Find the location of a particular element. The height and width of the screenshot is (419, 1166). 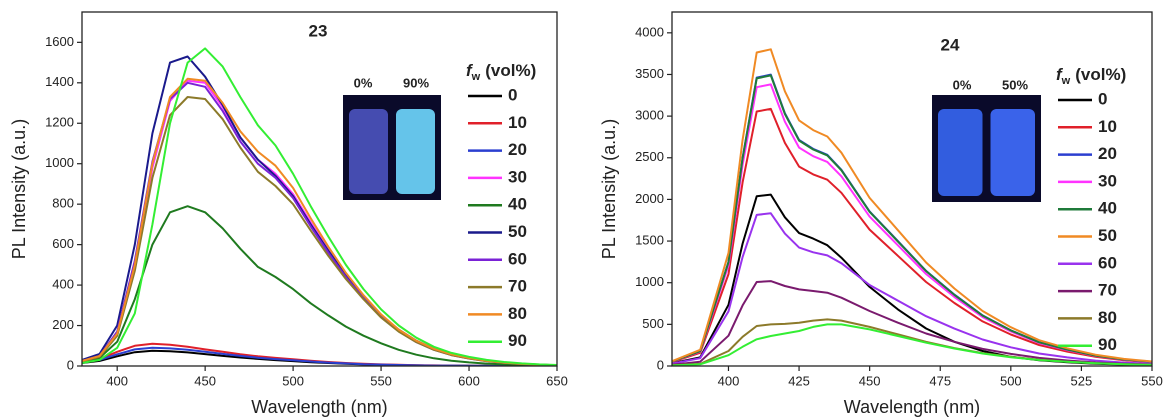

y-tick-label: 2000 is located at coordinates (649, 198).